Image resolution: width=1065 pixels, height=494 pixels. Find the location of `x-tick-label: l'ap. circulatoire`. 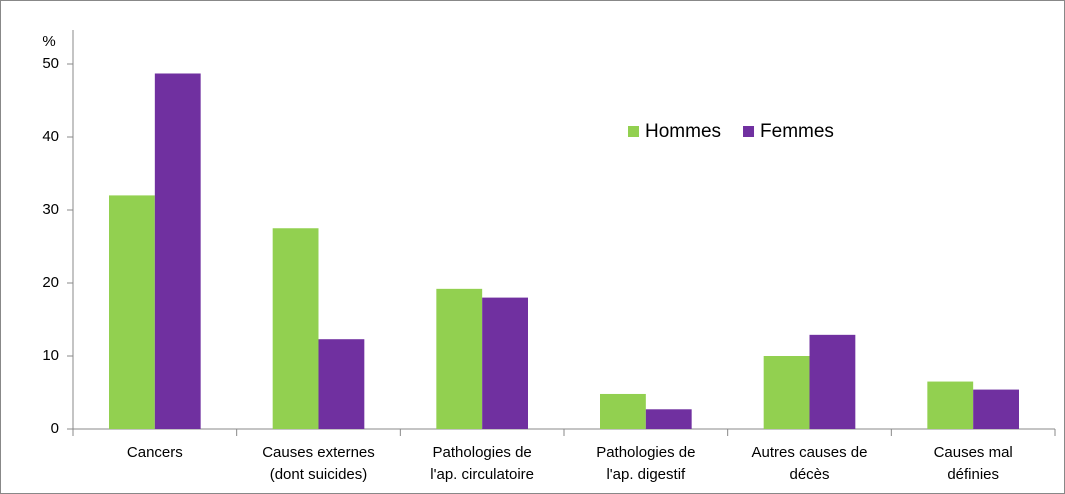

x-tick-label: l'ap. circulatoire is located at coordinates (482, 474).